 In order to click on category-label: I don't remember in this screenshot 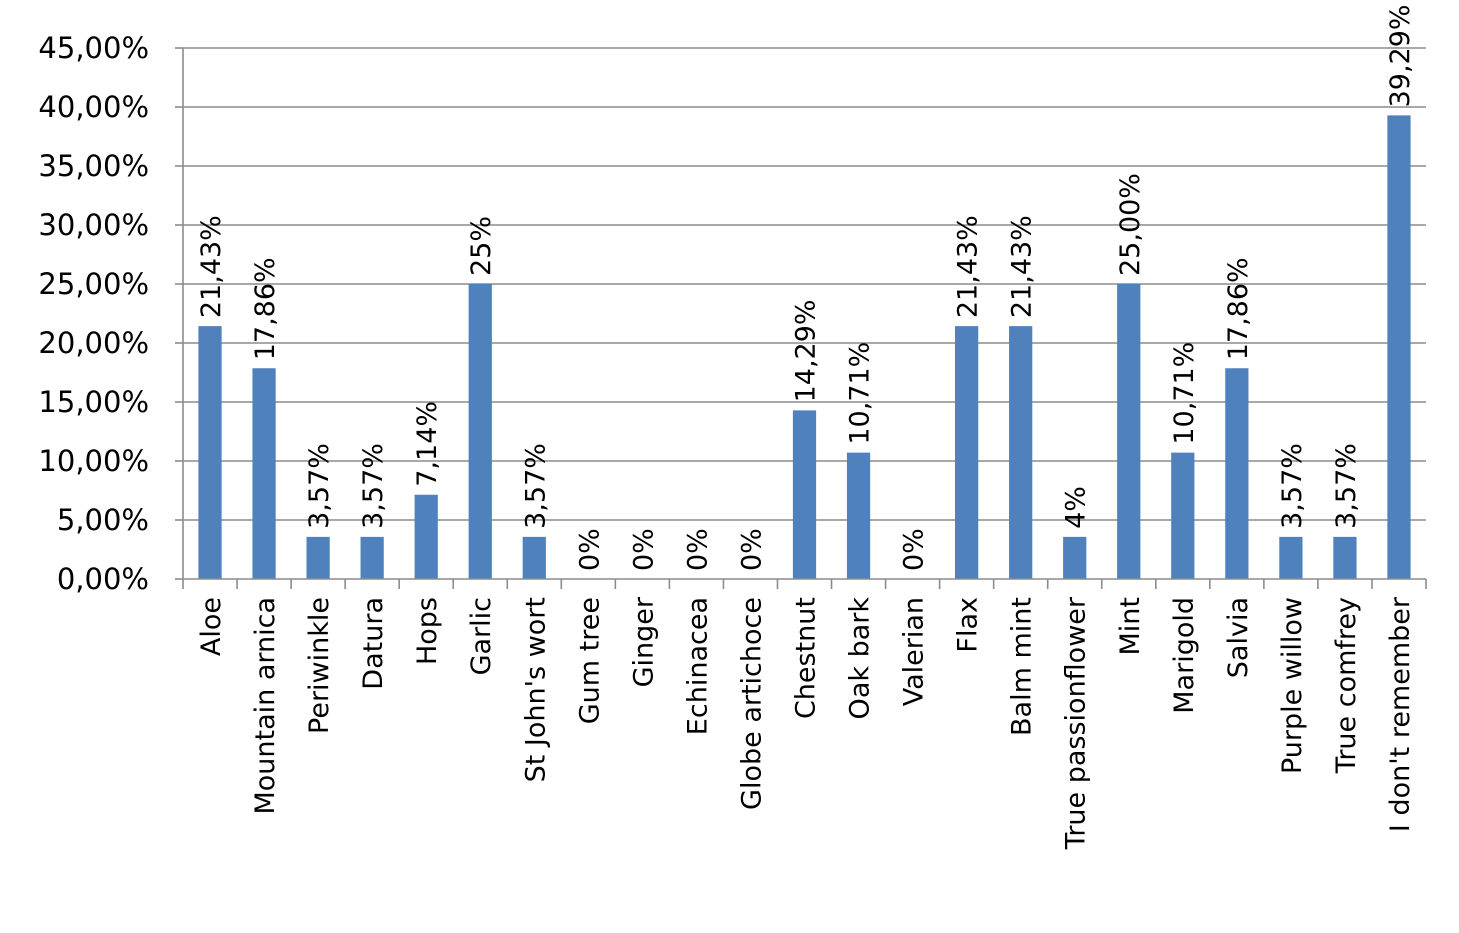, I will do `click(1400, 714)`.